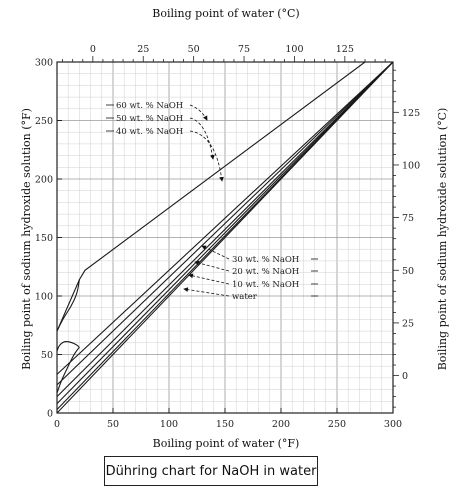  I want to click on caption-text: Dühring chart for NaOH in water, so click(211, 471).